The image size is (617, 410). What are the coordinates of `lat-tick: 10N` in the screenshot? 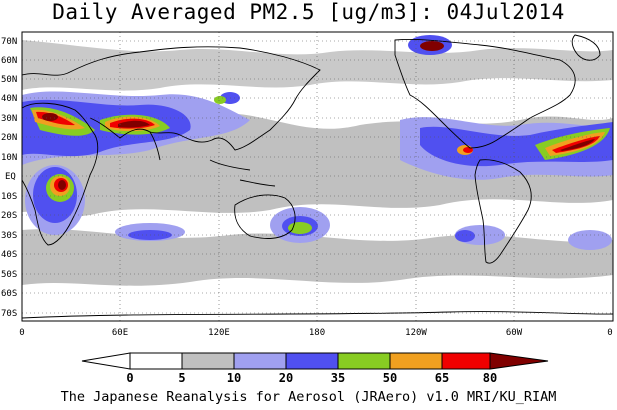 It's located at (9, 158).